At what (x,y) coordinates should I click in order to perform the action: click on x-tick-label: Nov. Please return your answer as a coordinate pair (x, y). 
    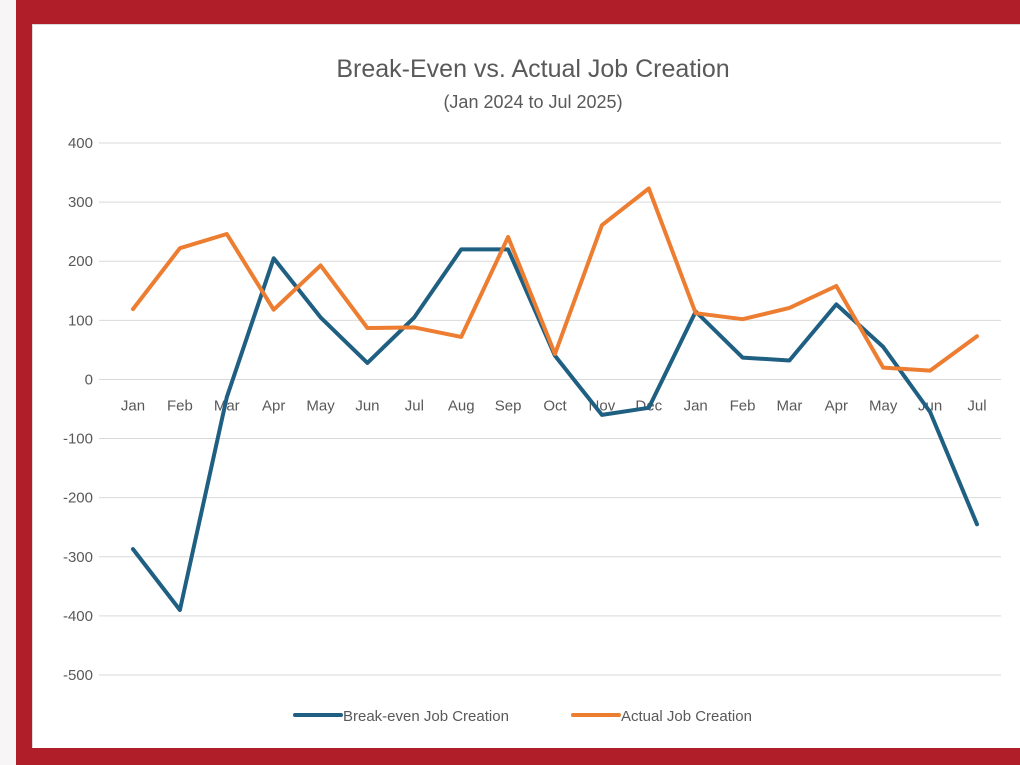
    Looking at the image, I should click on (602, 405).